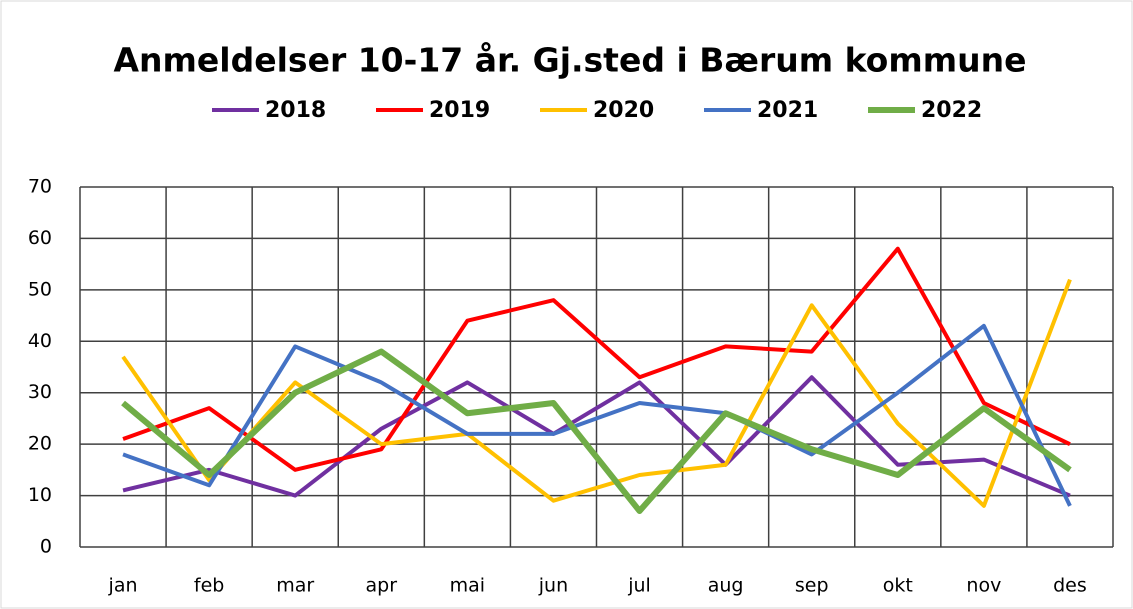  Describe the element at coordinates (40, 289) in the screenshot. I see `y-tick-label: 50` at that location.